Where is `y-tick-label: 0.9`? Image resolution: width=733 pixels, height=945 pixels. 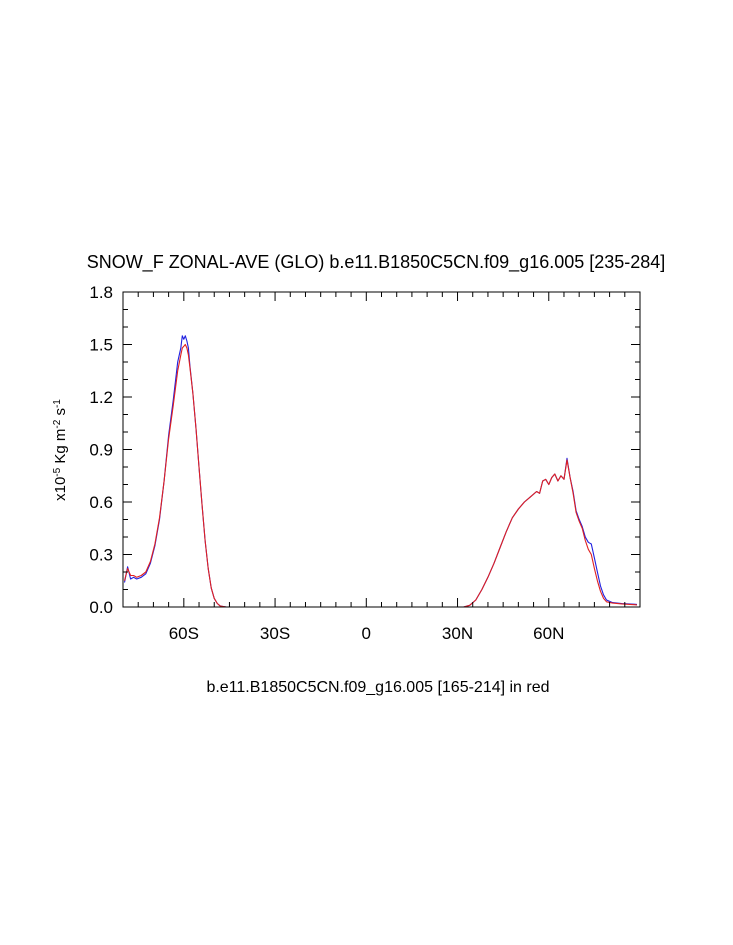 y-tick-label: 0.9 is located at coordinates (101, 450).